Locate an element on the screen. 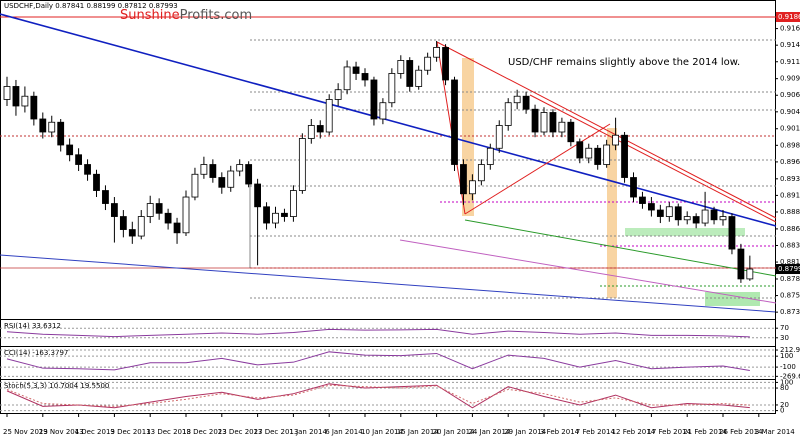 The image size is (800, 440). x-tick-label: 15 Jan 2014 is located at coordinates (418, 432).